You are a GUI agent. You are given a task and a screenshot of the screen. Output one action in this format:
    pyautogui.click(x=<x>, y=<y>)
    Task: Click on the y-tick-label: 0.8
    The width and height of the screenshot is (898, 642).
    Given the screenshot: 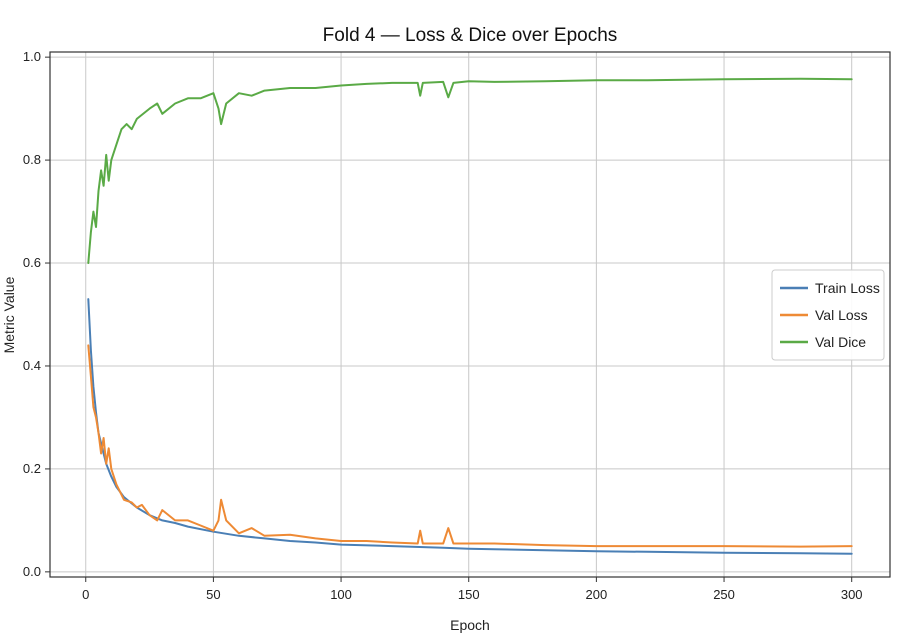 What is the action you would take?
    pyautogui.click(x=32, y=159)
    